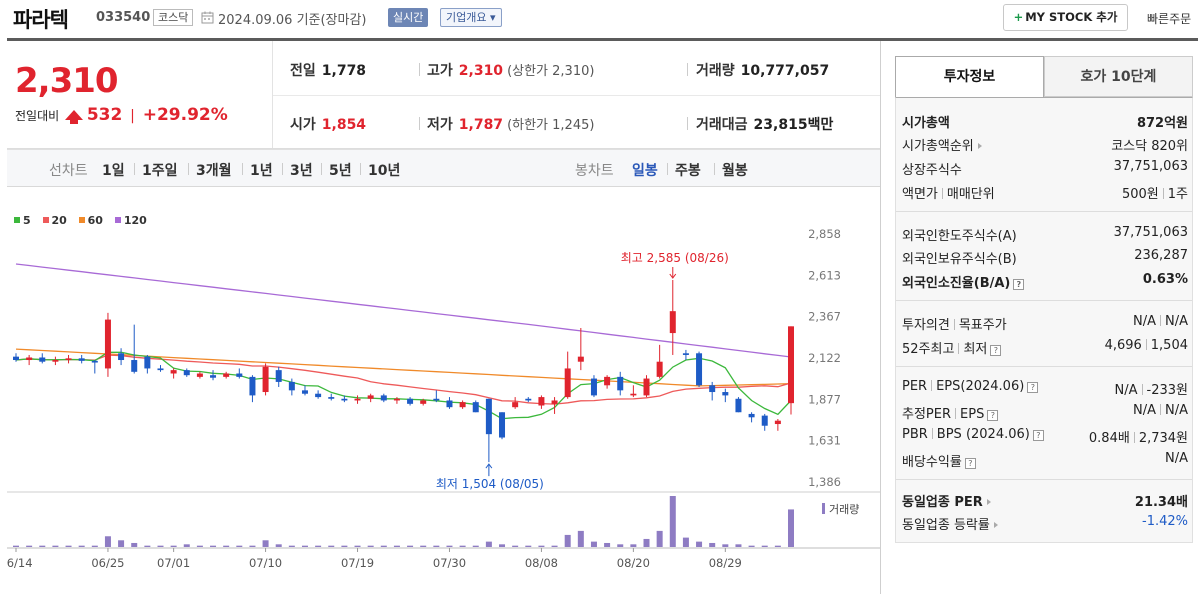  I want to click on foreign-limit-value: 37,751,063, so click(1150, 232).